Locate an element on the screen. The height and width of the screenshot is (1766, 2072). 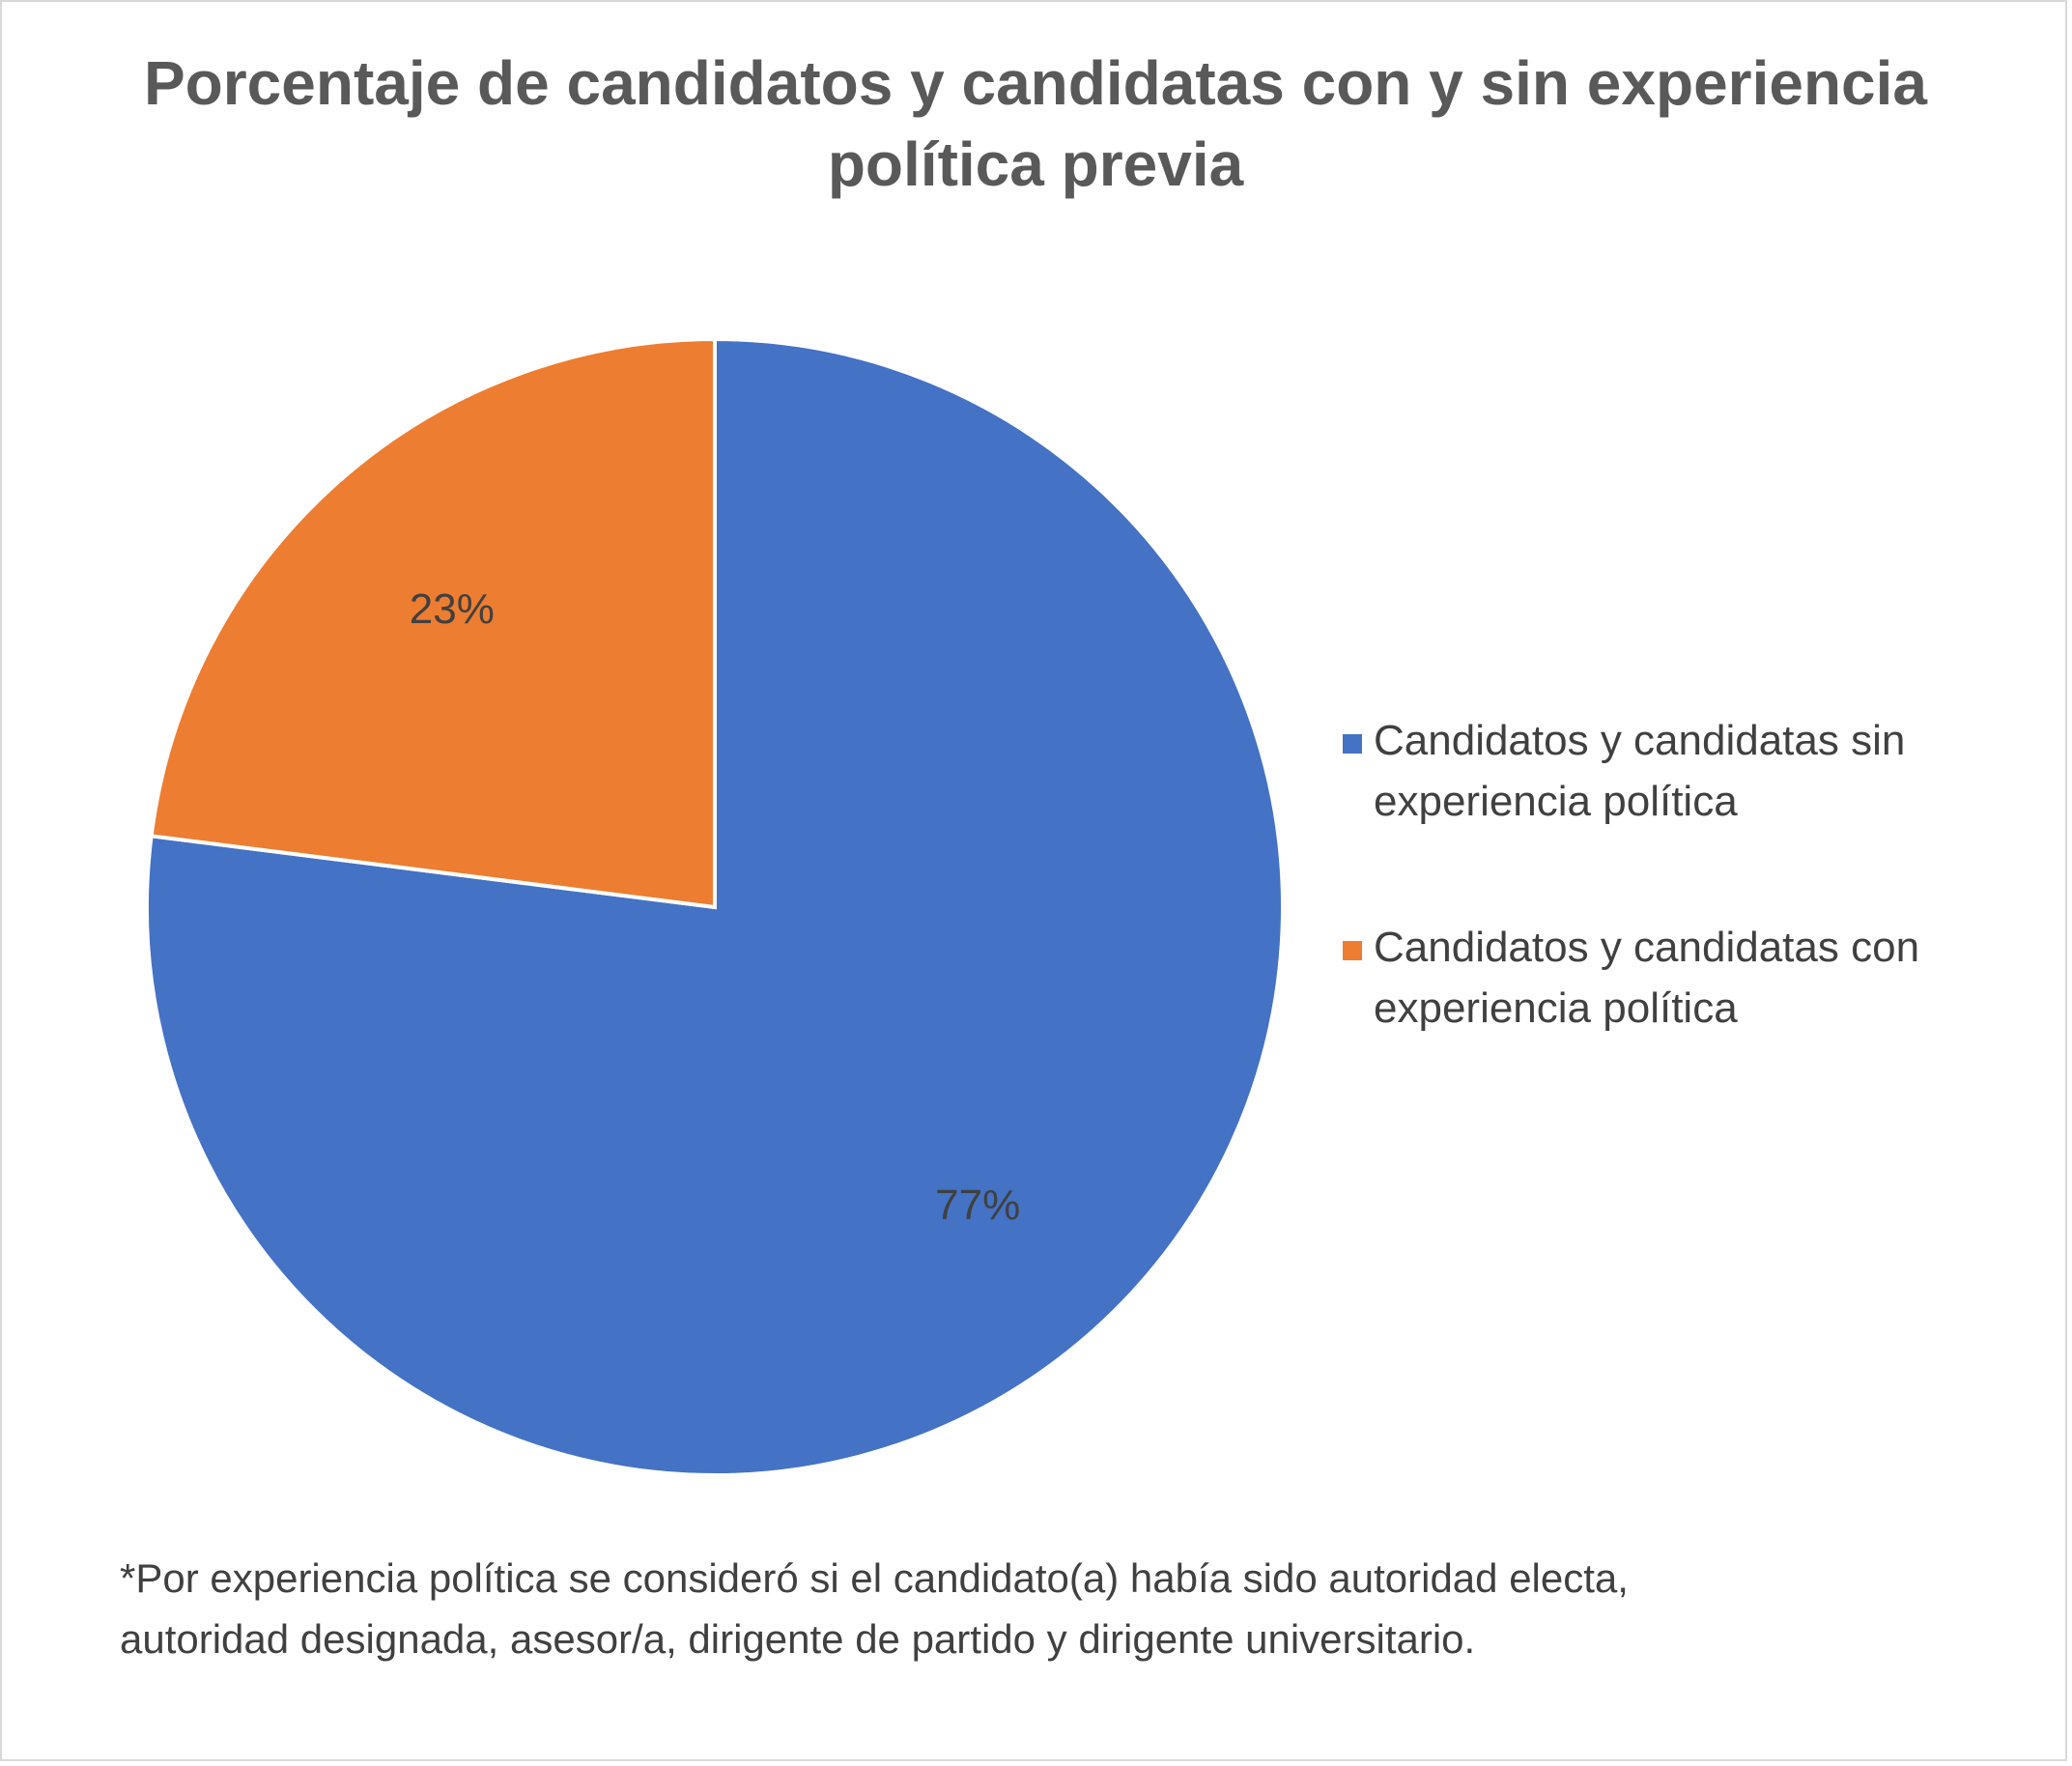
legend-label-con-experiencia-line-1: Candidatos y candidatas con is located at coordinates (1647, 947).